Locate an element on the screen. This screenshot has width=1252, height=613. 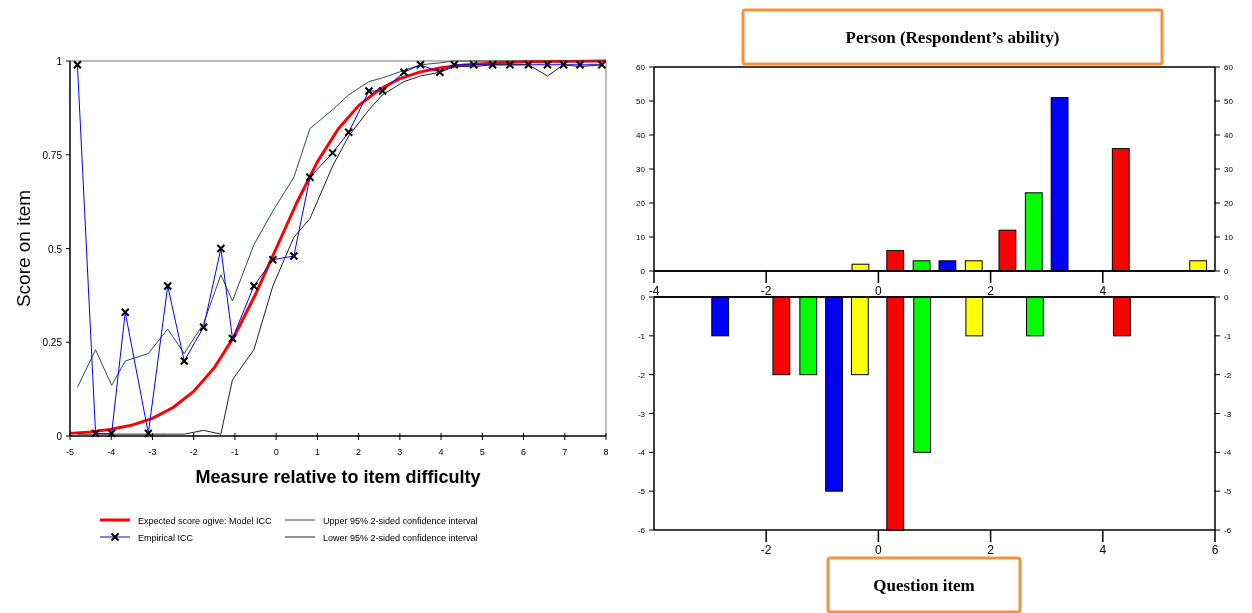
y2-tick-label: -3 is located at coordinates (1228, 414).